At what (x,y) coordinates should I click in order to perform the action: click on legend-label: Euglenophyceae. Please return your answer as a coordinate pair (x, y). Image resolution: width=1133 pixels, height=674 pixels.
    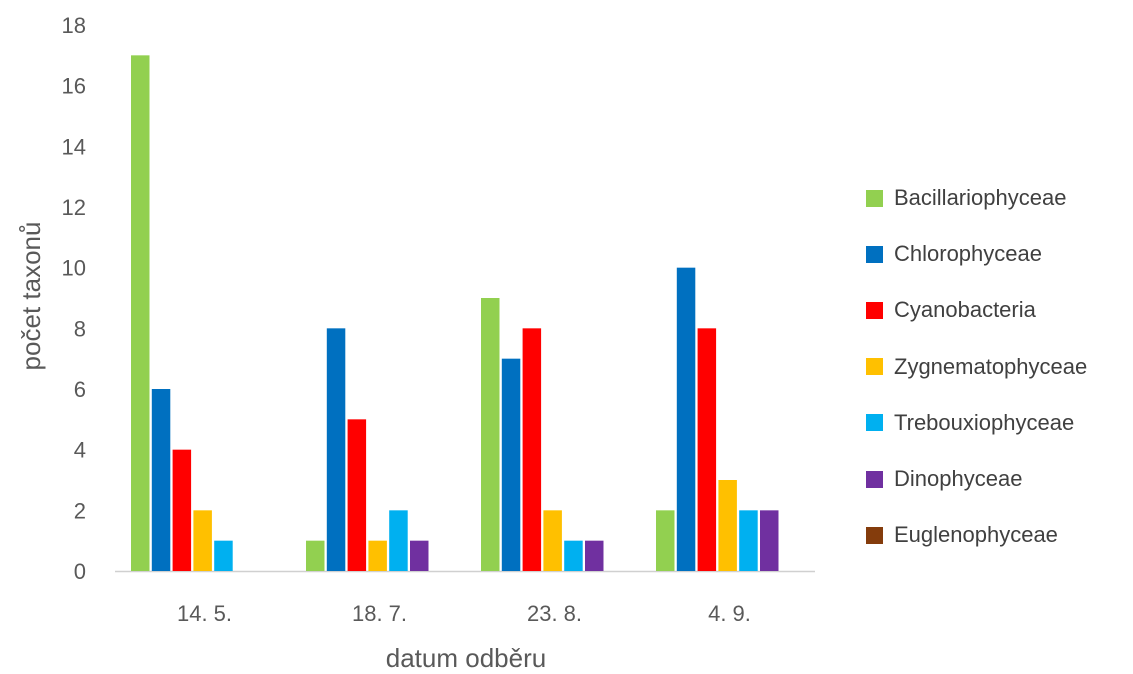
    Looking at the image, I should click on (976, 535).